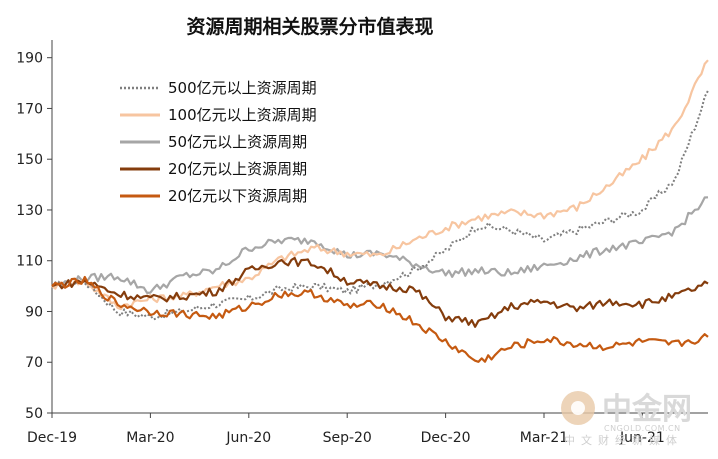 The height and width of the screenshot is (459, 718). I want to click on legend-label-1: 100亿元以上资源周期, so click(242, 115).